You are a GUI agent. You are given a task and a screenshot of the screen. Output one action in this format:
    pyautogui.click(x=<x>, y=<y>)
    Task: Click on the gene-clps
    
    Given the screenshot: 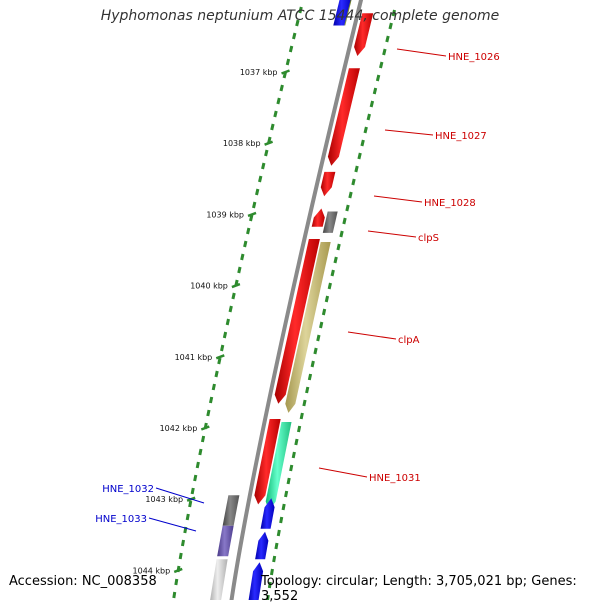 What is the action you would take?
    pyautogui.click(x=330, y=222)
    